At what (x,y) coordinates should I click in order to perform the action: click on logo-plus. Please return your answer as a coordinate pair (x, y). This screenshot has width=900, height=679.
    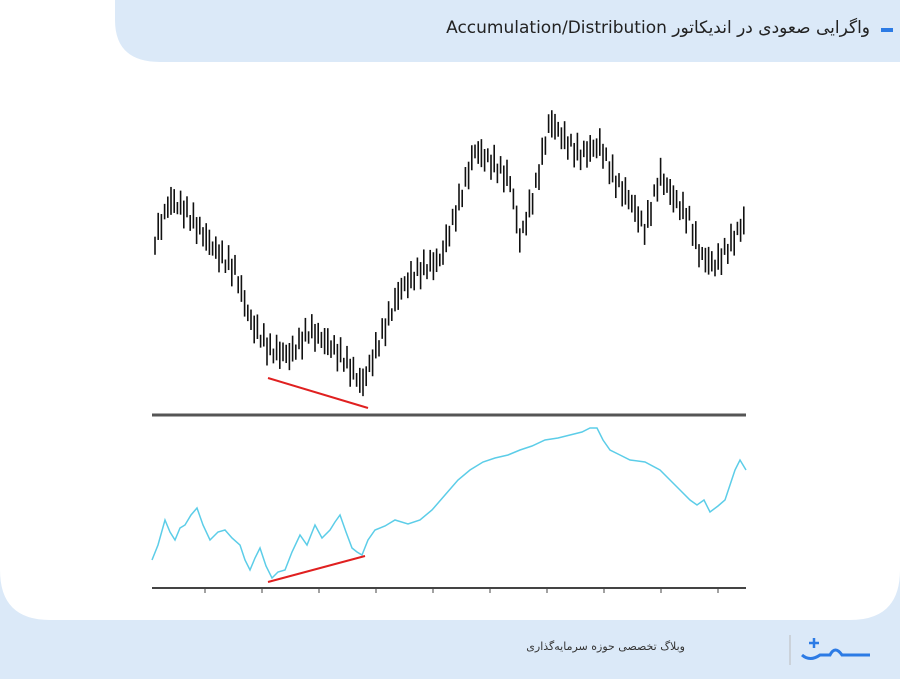
    Looking at the image, I should click on (814, 643).